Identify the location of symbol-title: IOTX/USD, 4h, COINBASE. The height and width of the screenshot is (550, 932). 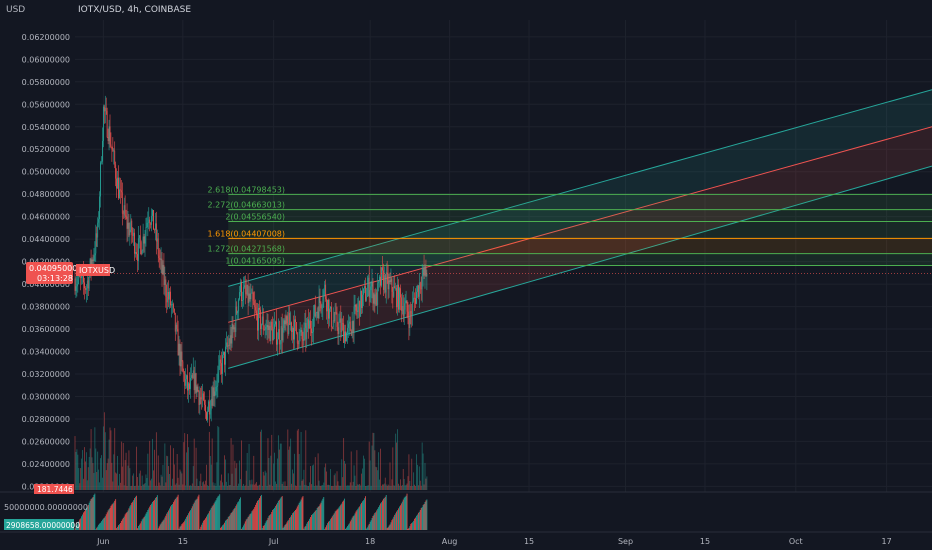
(135, 10).